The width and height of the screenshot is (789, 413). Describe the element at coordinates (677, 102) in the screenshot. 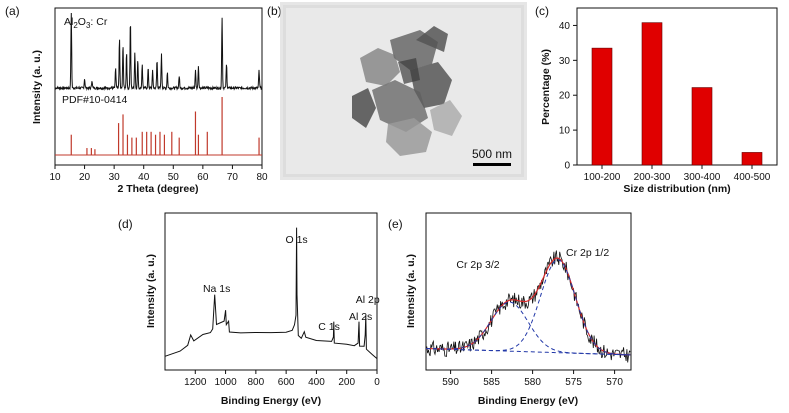

I see `panel-c-bars: 100-200 200-300 300-400 400-500` at that location.